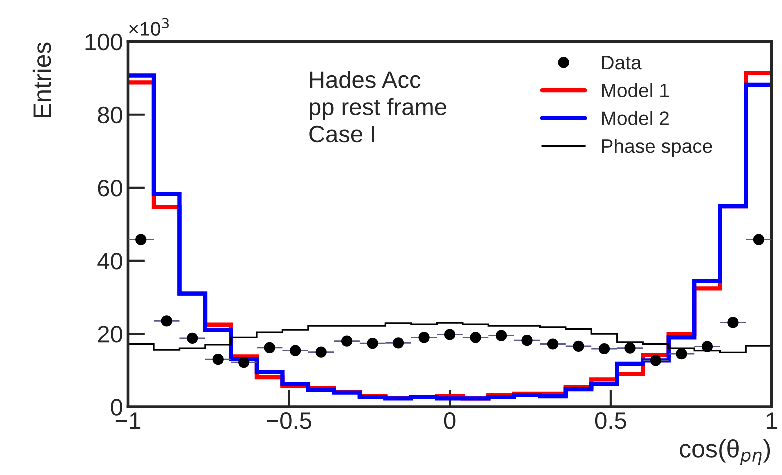  What do you see at coordinates (635, 118) in the screenshot?
I see `legend-label: Model 2` at bounding box center [635, 118].